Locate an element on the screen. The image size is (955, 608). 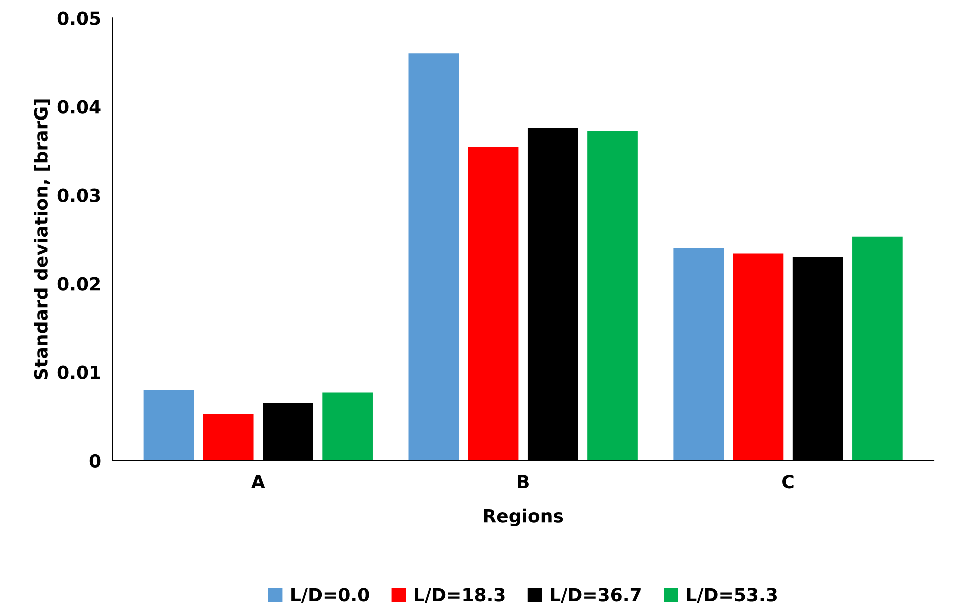
y-tick-label: 0.05 is located at coordinates (79, 19).